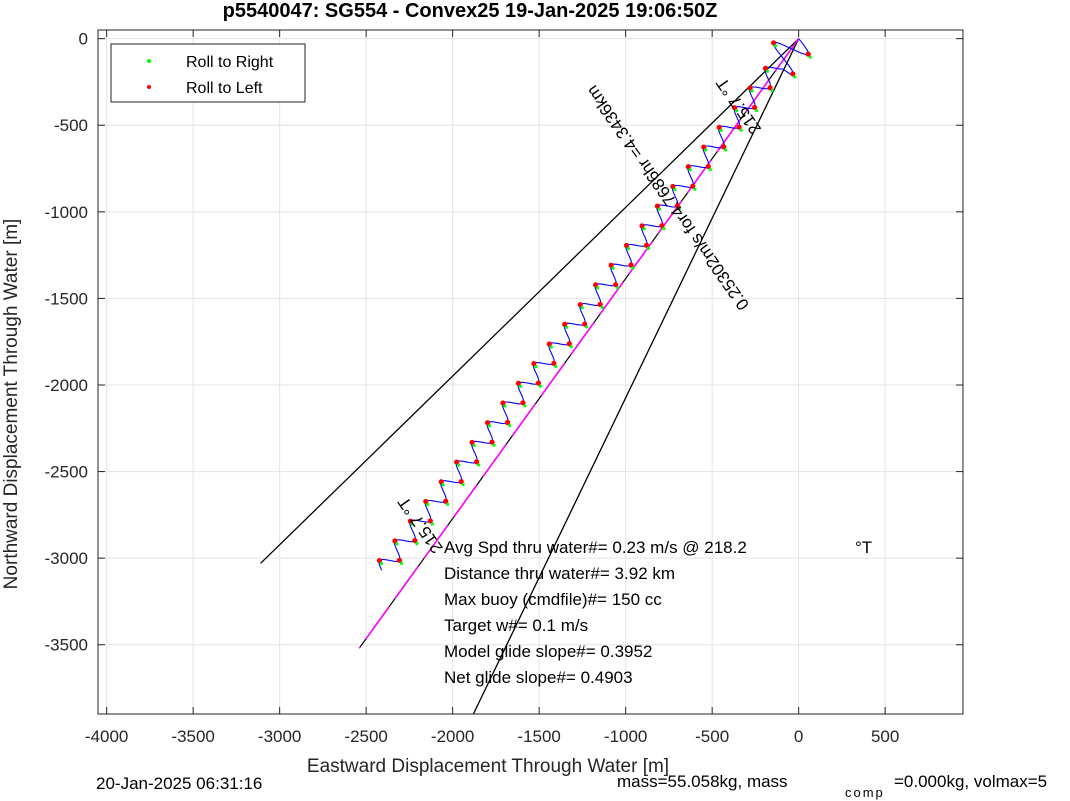 The image size is (1070, 801). I want to click on x-tick-label: -4000, so click(106, 736).